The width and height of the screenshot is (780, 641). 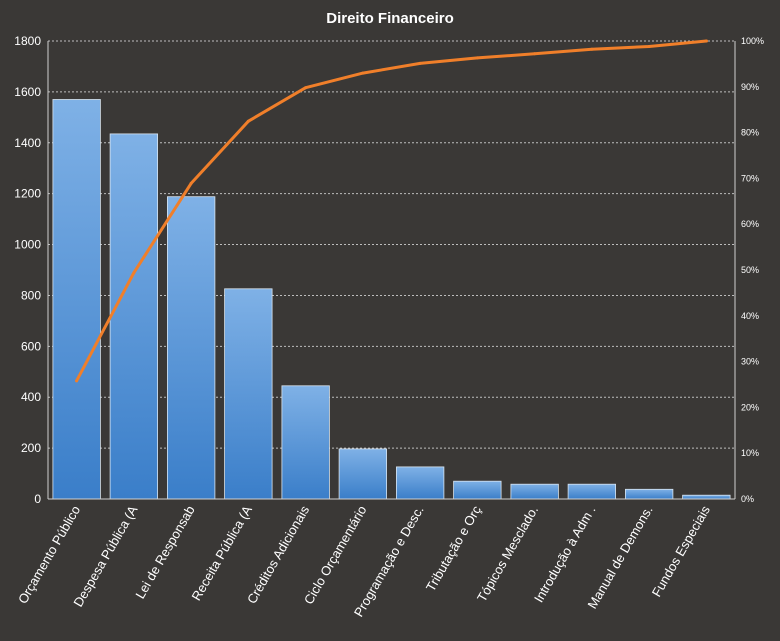 I want to click on y2-tick-label: 30%, so click(x=750, y=362).